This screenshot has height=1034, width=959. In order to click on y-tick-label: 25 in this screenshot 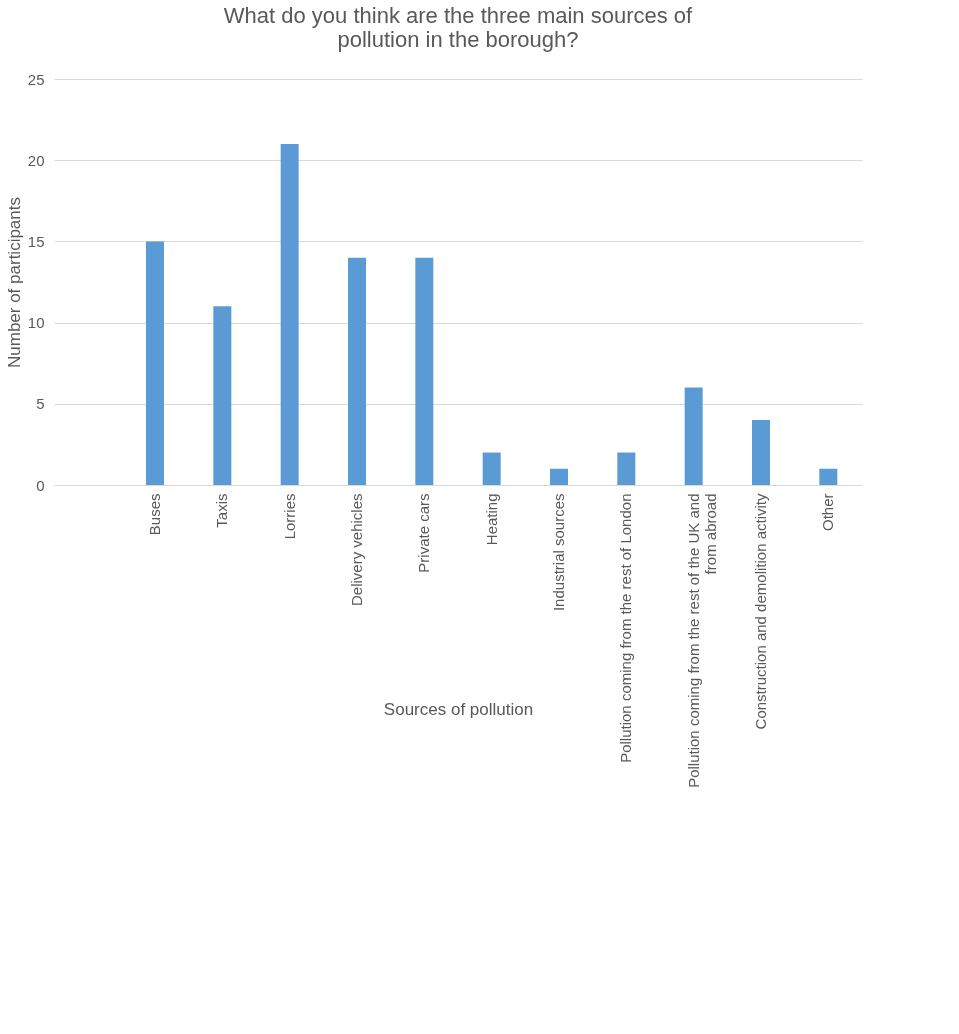, I will do `click(36, 79)`.